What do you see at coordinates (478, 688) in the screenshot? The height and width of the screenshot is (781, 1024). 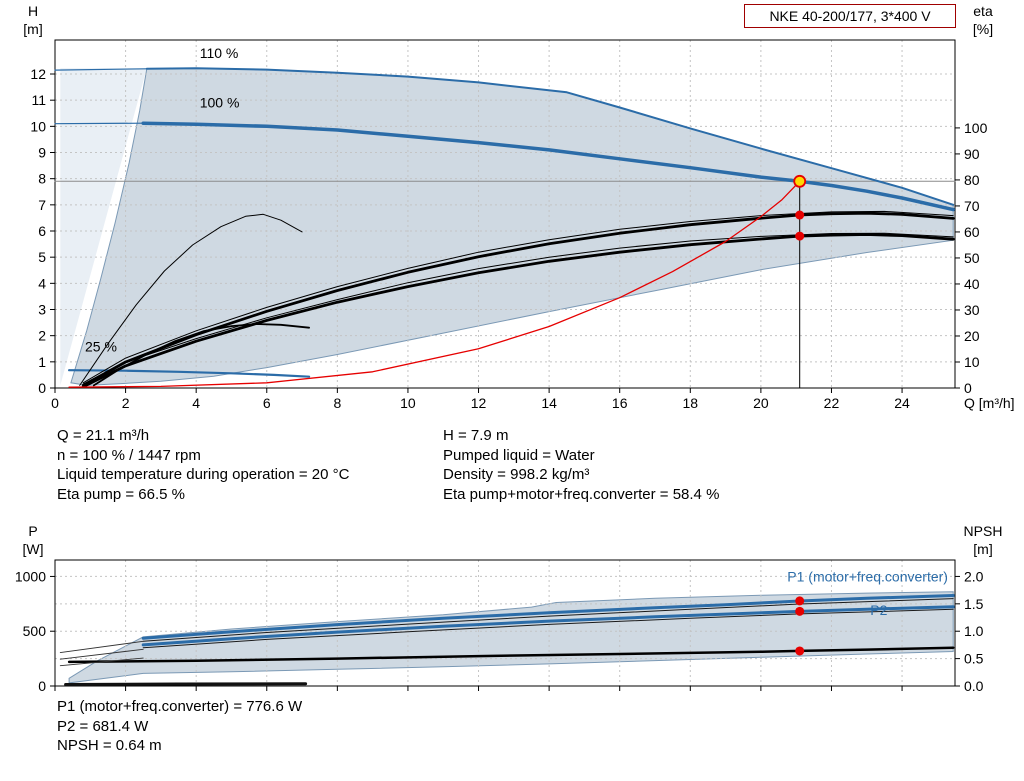 I see `power-npsh-chart-x-axis` at bounding box center [478, 688].